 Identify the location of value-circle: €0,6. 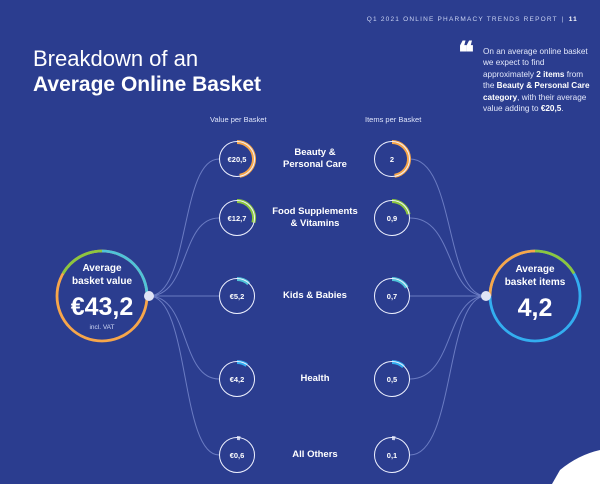
(237, 455).